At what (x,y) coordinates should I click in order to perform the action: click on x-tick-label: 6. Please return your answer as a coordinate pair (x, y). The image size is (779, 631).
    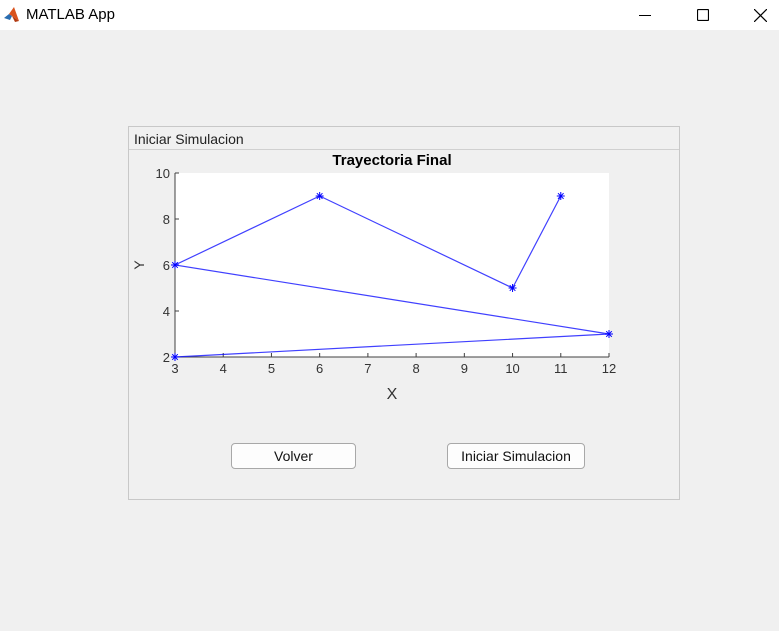
    Looking at the image, I should click on (319, 368).